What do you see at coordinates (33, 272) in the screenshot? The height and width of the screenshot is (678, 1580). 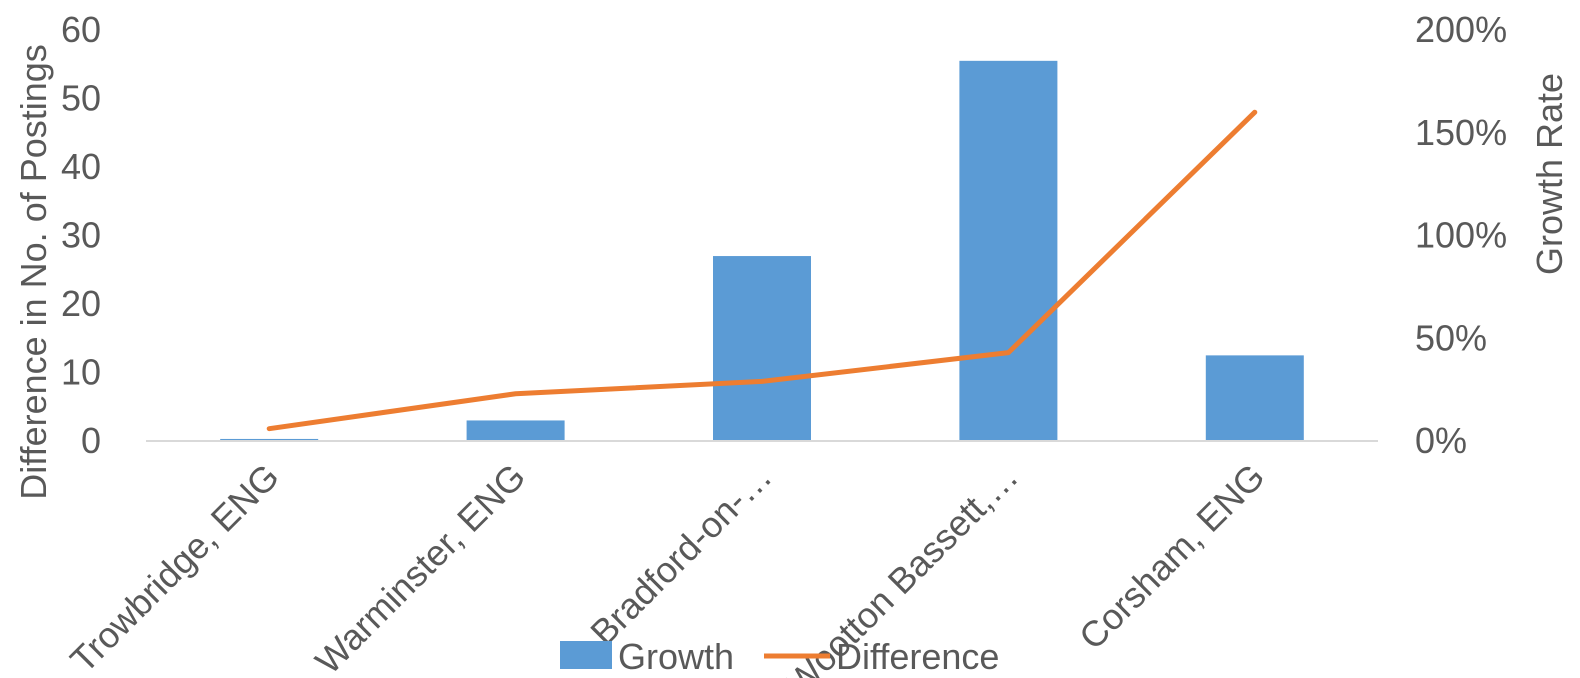 I see `y-axis-title: Difference in No. of Postings` at bounding box center [33, 272].